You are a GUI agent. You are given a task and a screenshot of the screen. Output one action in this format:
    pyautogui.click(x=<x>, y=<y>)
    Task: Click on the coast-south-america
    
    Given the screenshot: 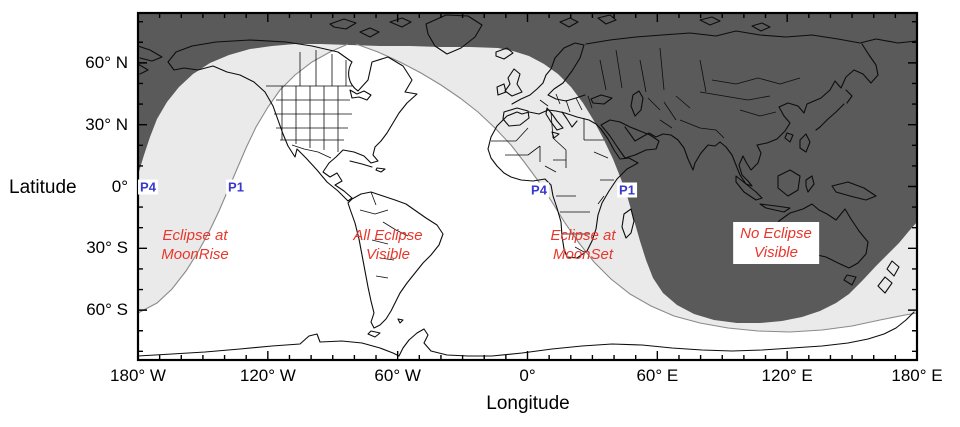 What is the action you would take?
    pyautogui.click(x=395, y=260)
    